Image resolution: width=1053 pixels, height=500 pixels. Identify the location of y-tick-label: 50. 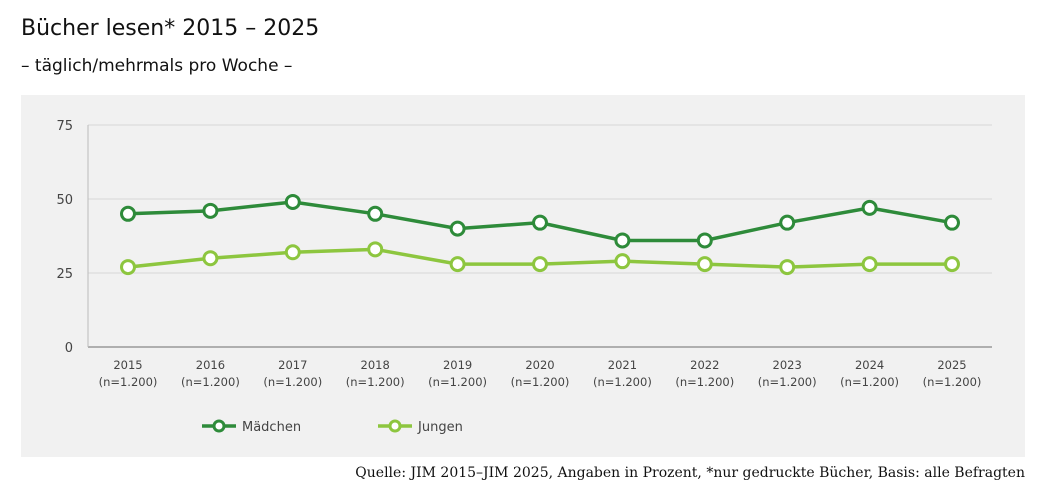
(64, 200).